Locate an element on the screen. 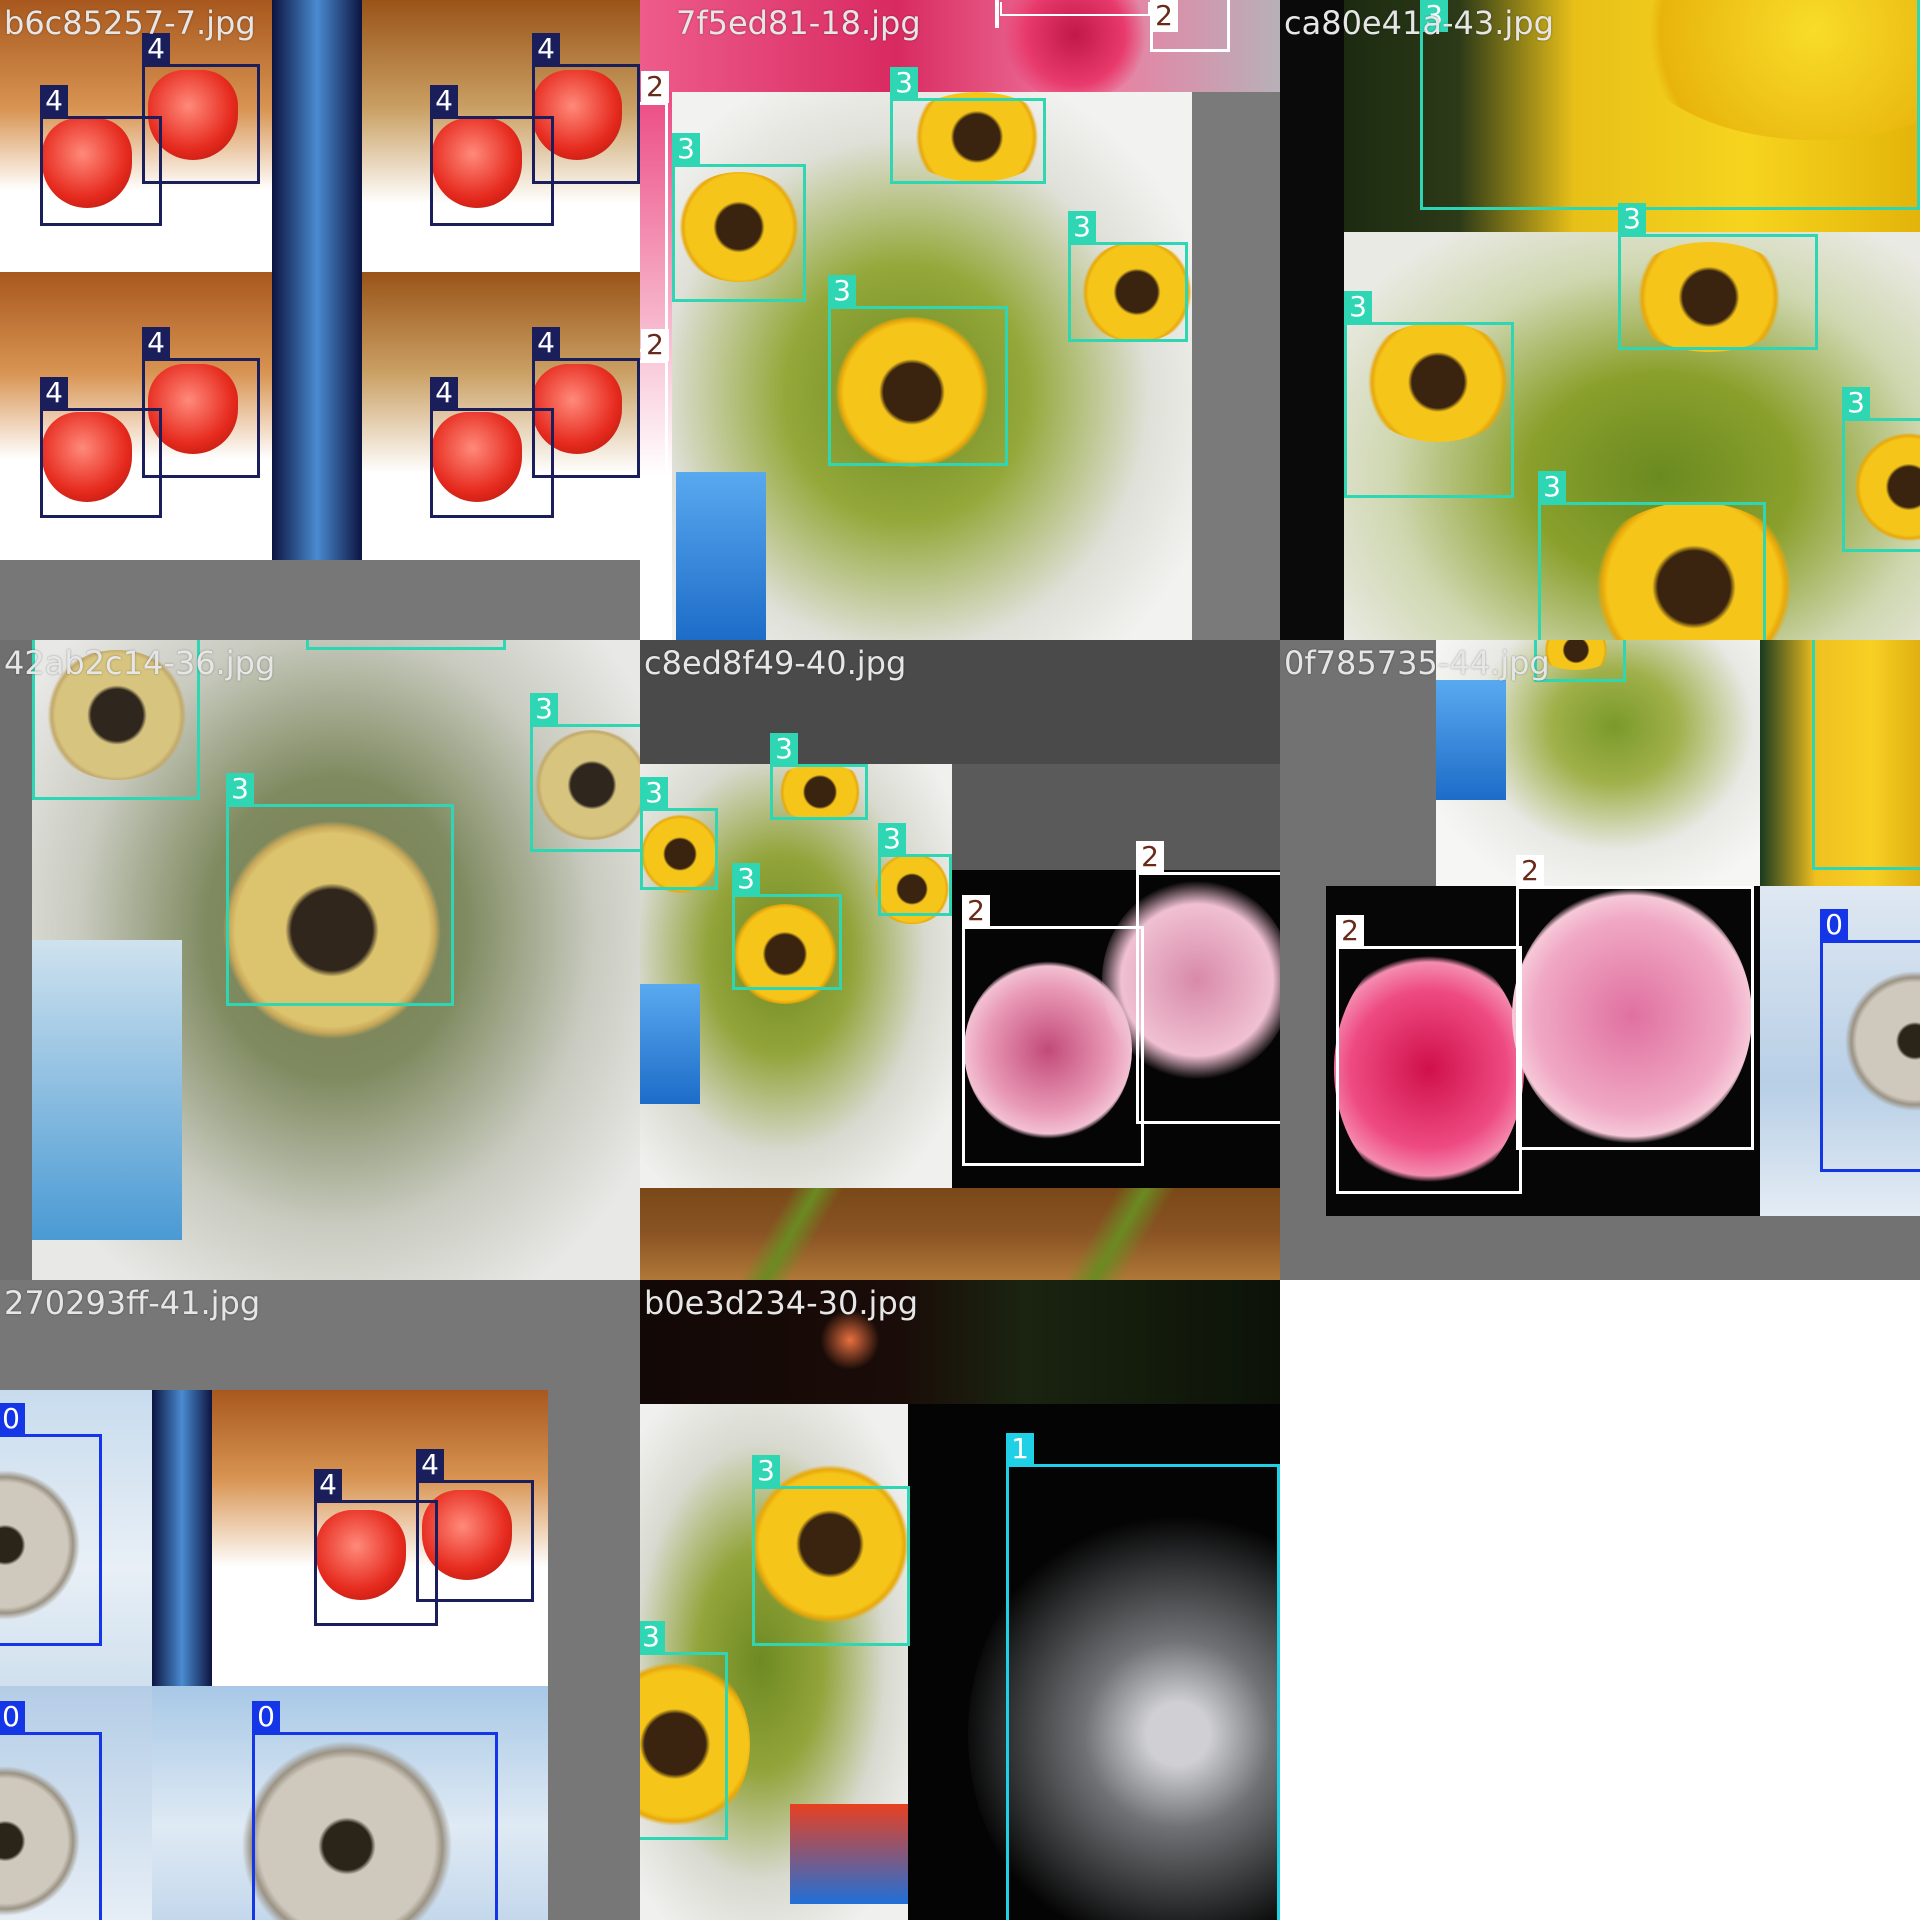 This screenshot has height=1920, width=1920. photo-sunflower-bouquet-zoom is located at coordinates (1632, 436).